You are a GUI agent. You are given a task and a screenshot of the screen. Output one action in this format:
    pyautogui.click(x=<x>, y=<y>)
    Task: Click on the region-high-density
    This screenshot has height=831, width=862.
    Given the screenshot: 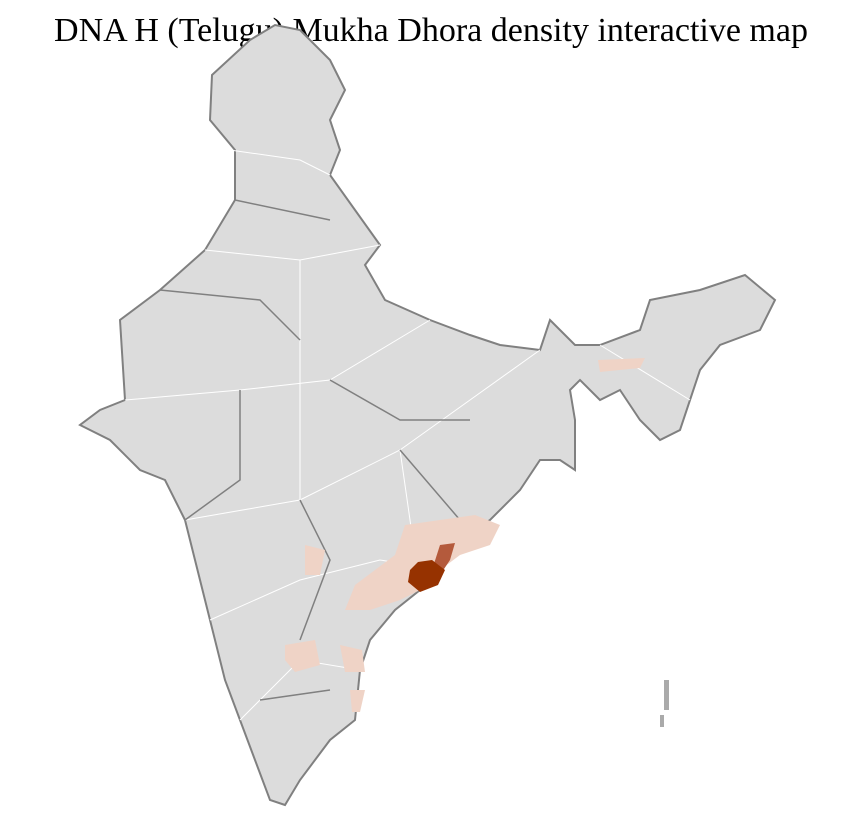 What is the action you would take?
    pyautogui.click(x=426, y=576)
    